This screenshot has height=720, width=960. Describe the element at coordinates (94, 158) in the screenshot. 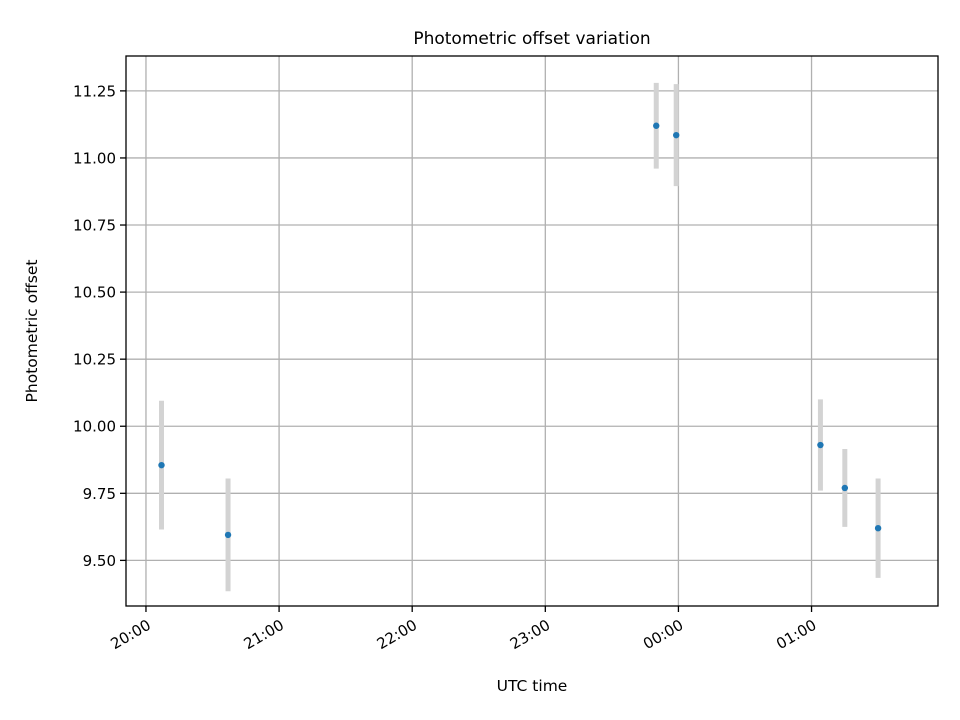

I see `y-tick-label: 11.00` at that location.